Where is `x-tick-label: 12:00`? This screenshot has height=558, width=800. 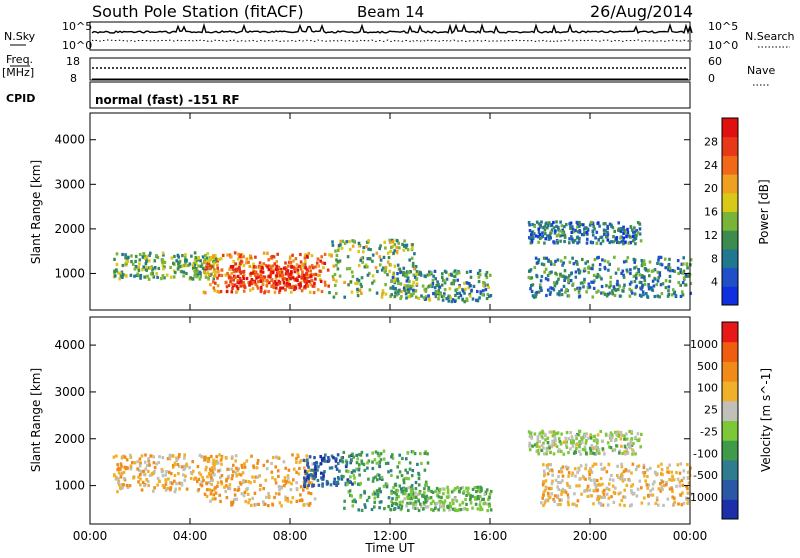 x-tick-label: 12:00 is located at coordinates (390, 536).